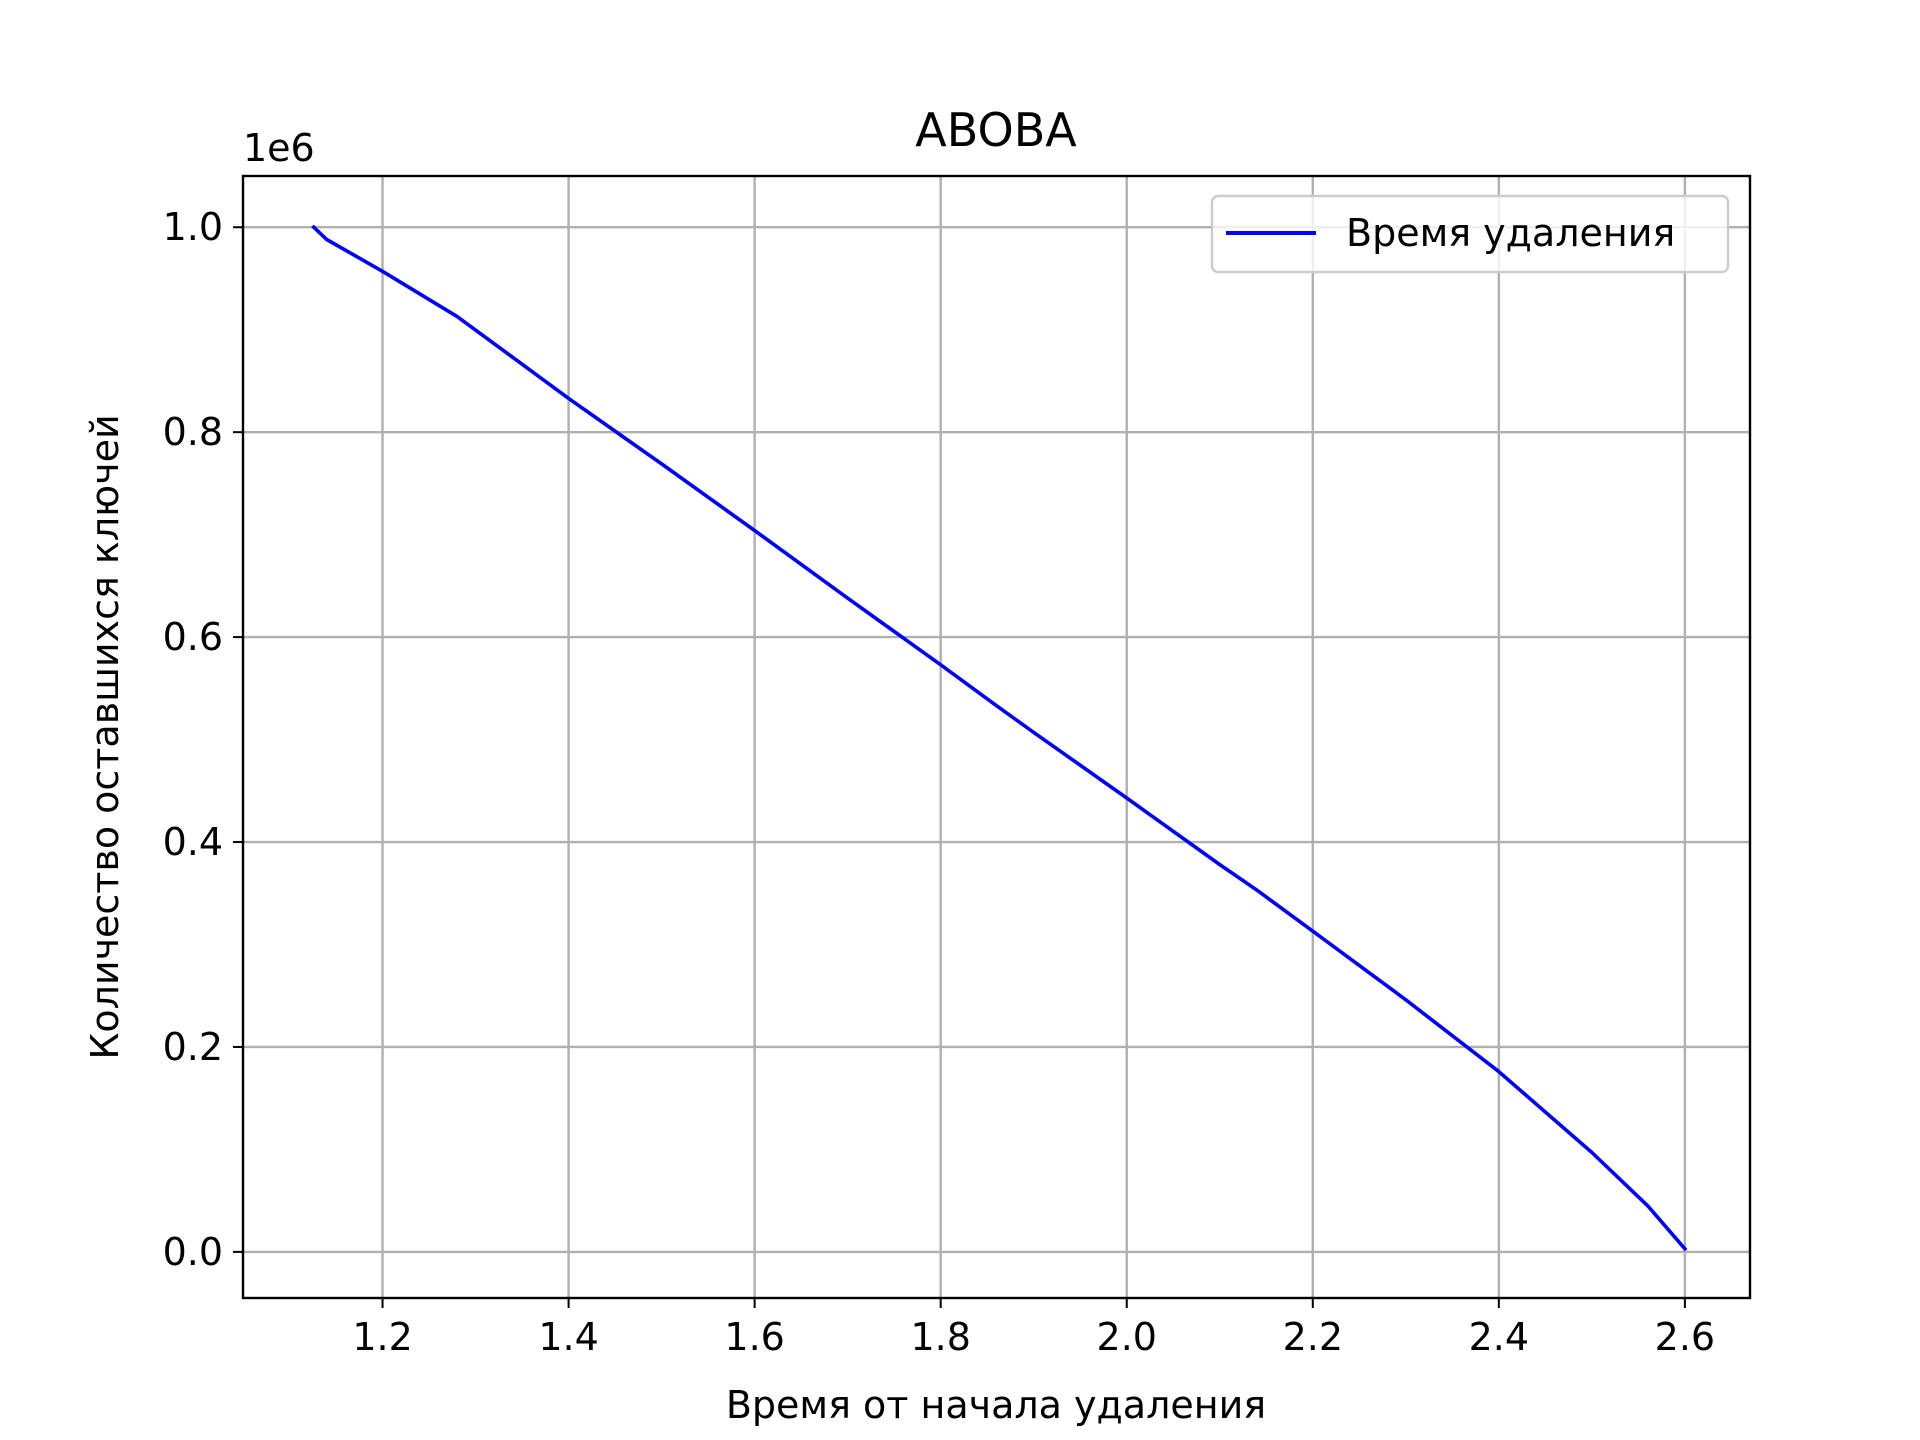 The image size is (1920, 1440). I want to click on y-tick-label: 0.4, so click(193, 842).